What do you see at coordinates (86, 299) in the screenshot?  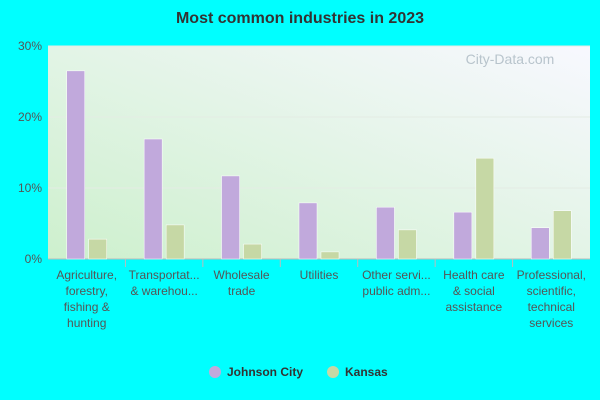 I see `x-tick-label: Agriculture, forestry, fishing & hunting` at bounding box center [86, 299].